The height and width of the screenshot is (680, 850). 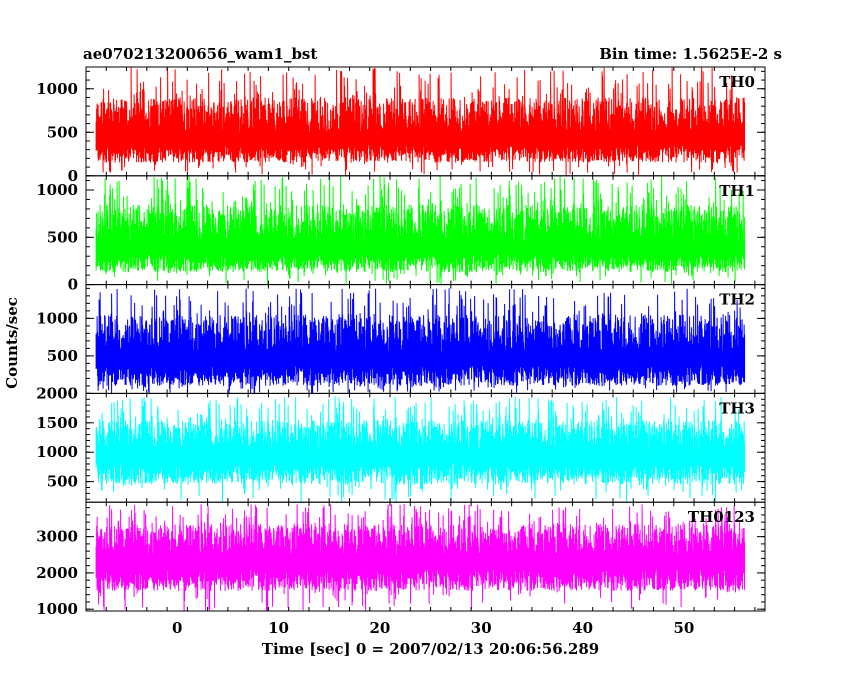 What do you see at coordinates (481, 628) in the screenshot?
I see `x-tick-label: 30` at bounding box center [481, 628].